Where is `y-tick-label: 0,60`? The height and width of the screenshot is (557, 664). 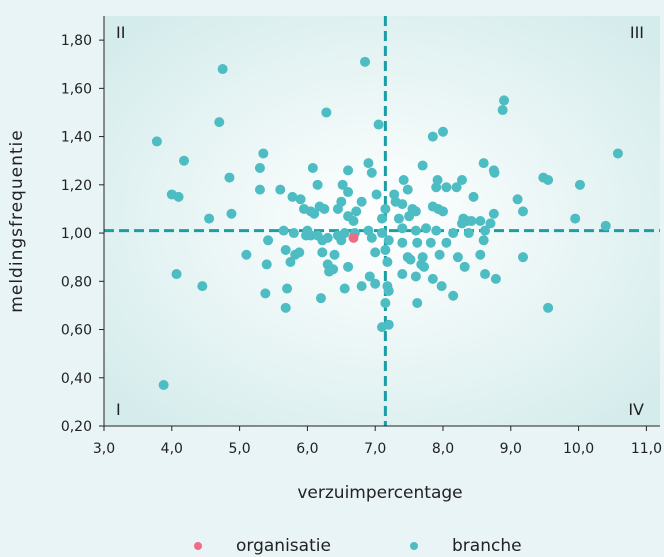
y-tick-label: 0,60 is located at coordinates (76, 331).